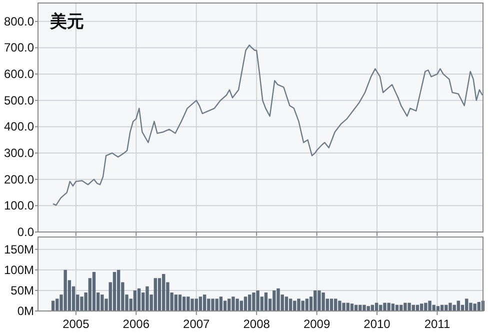 The image size is (500, 333). I want to click on text: 美元, so click(66, 22).